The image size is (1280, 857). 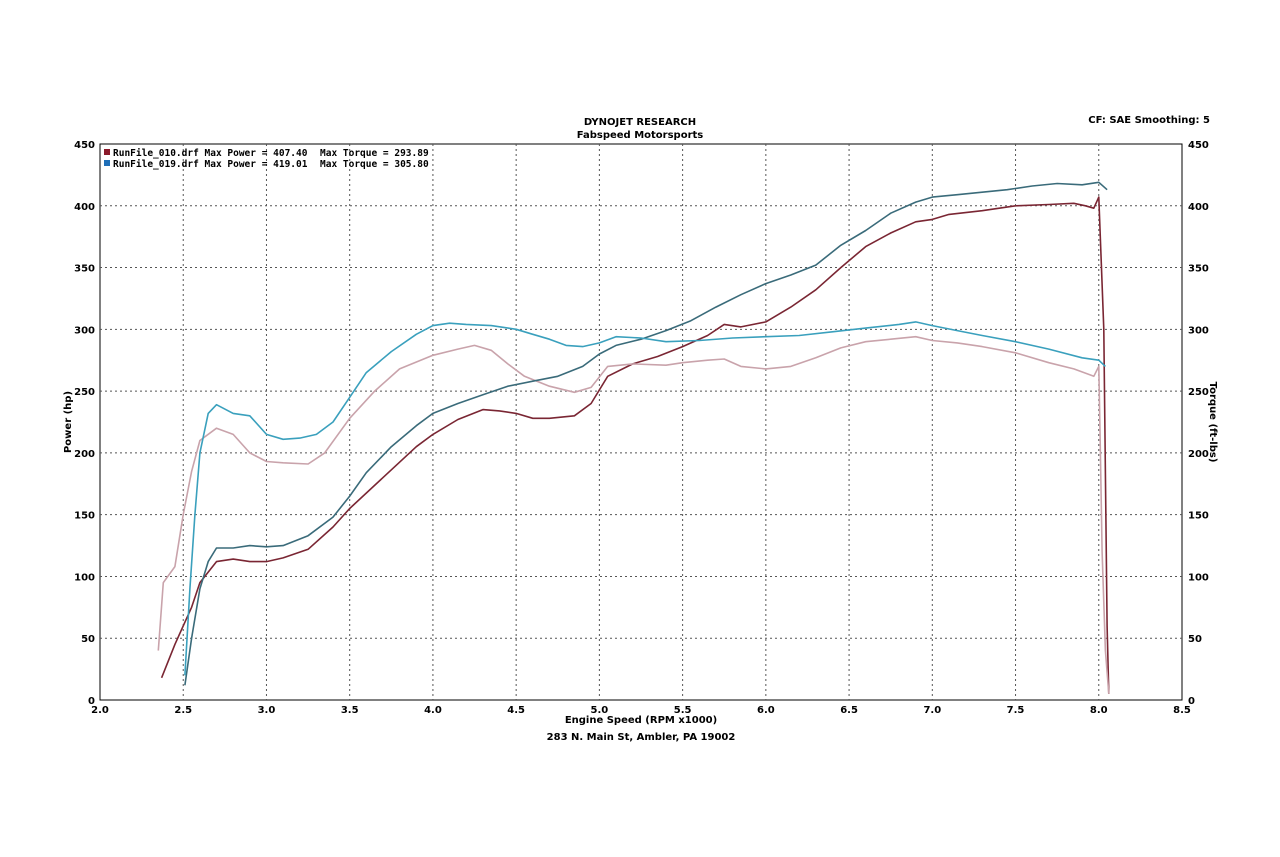 I want to click on footer-address: 283 N. Main St, Ambler, PA 19002, so click(x=641, y=737).